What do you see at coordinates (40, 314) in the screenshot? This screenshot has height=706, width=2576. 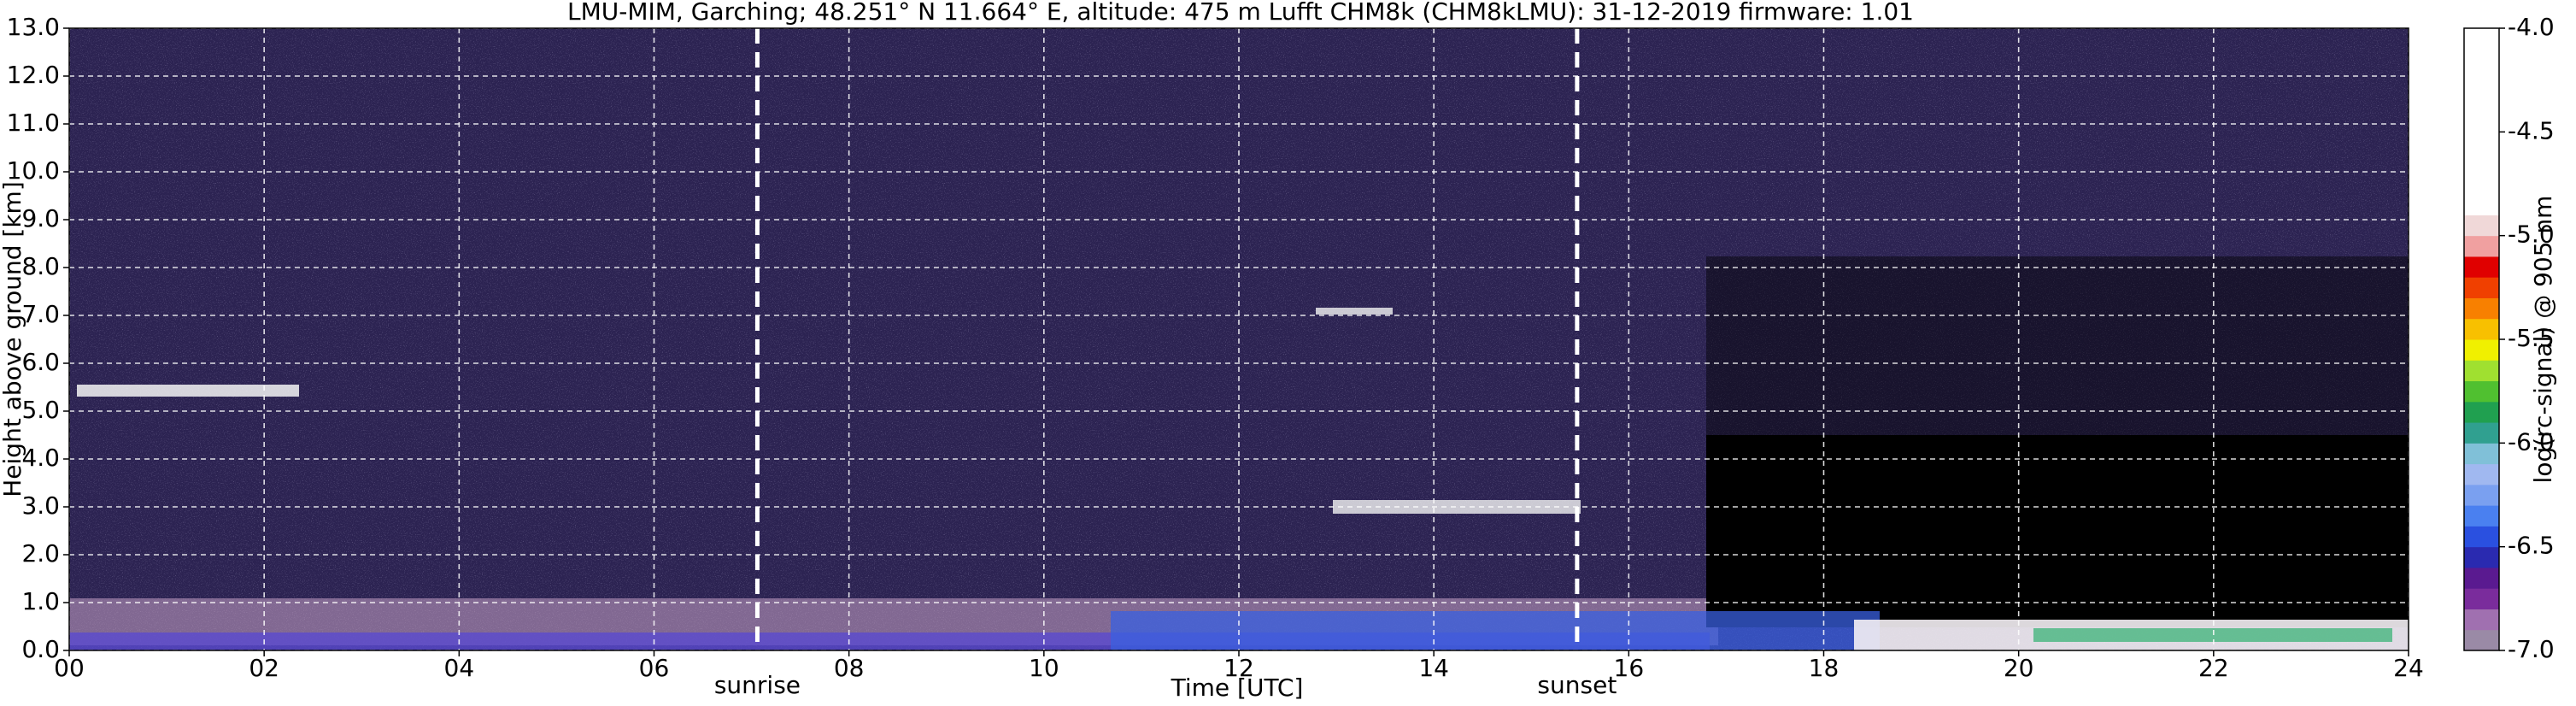 I see `y-tick-label: 7.0` at bounding box center [40, 314].